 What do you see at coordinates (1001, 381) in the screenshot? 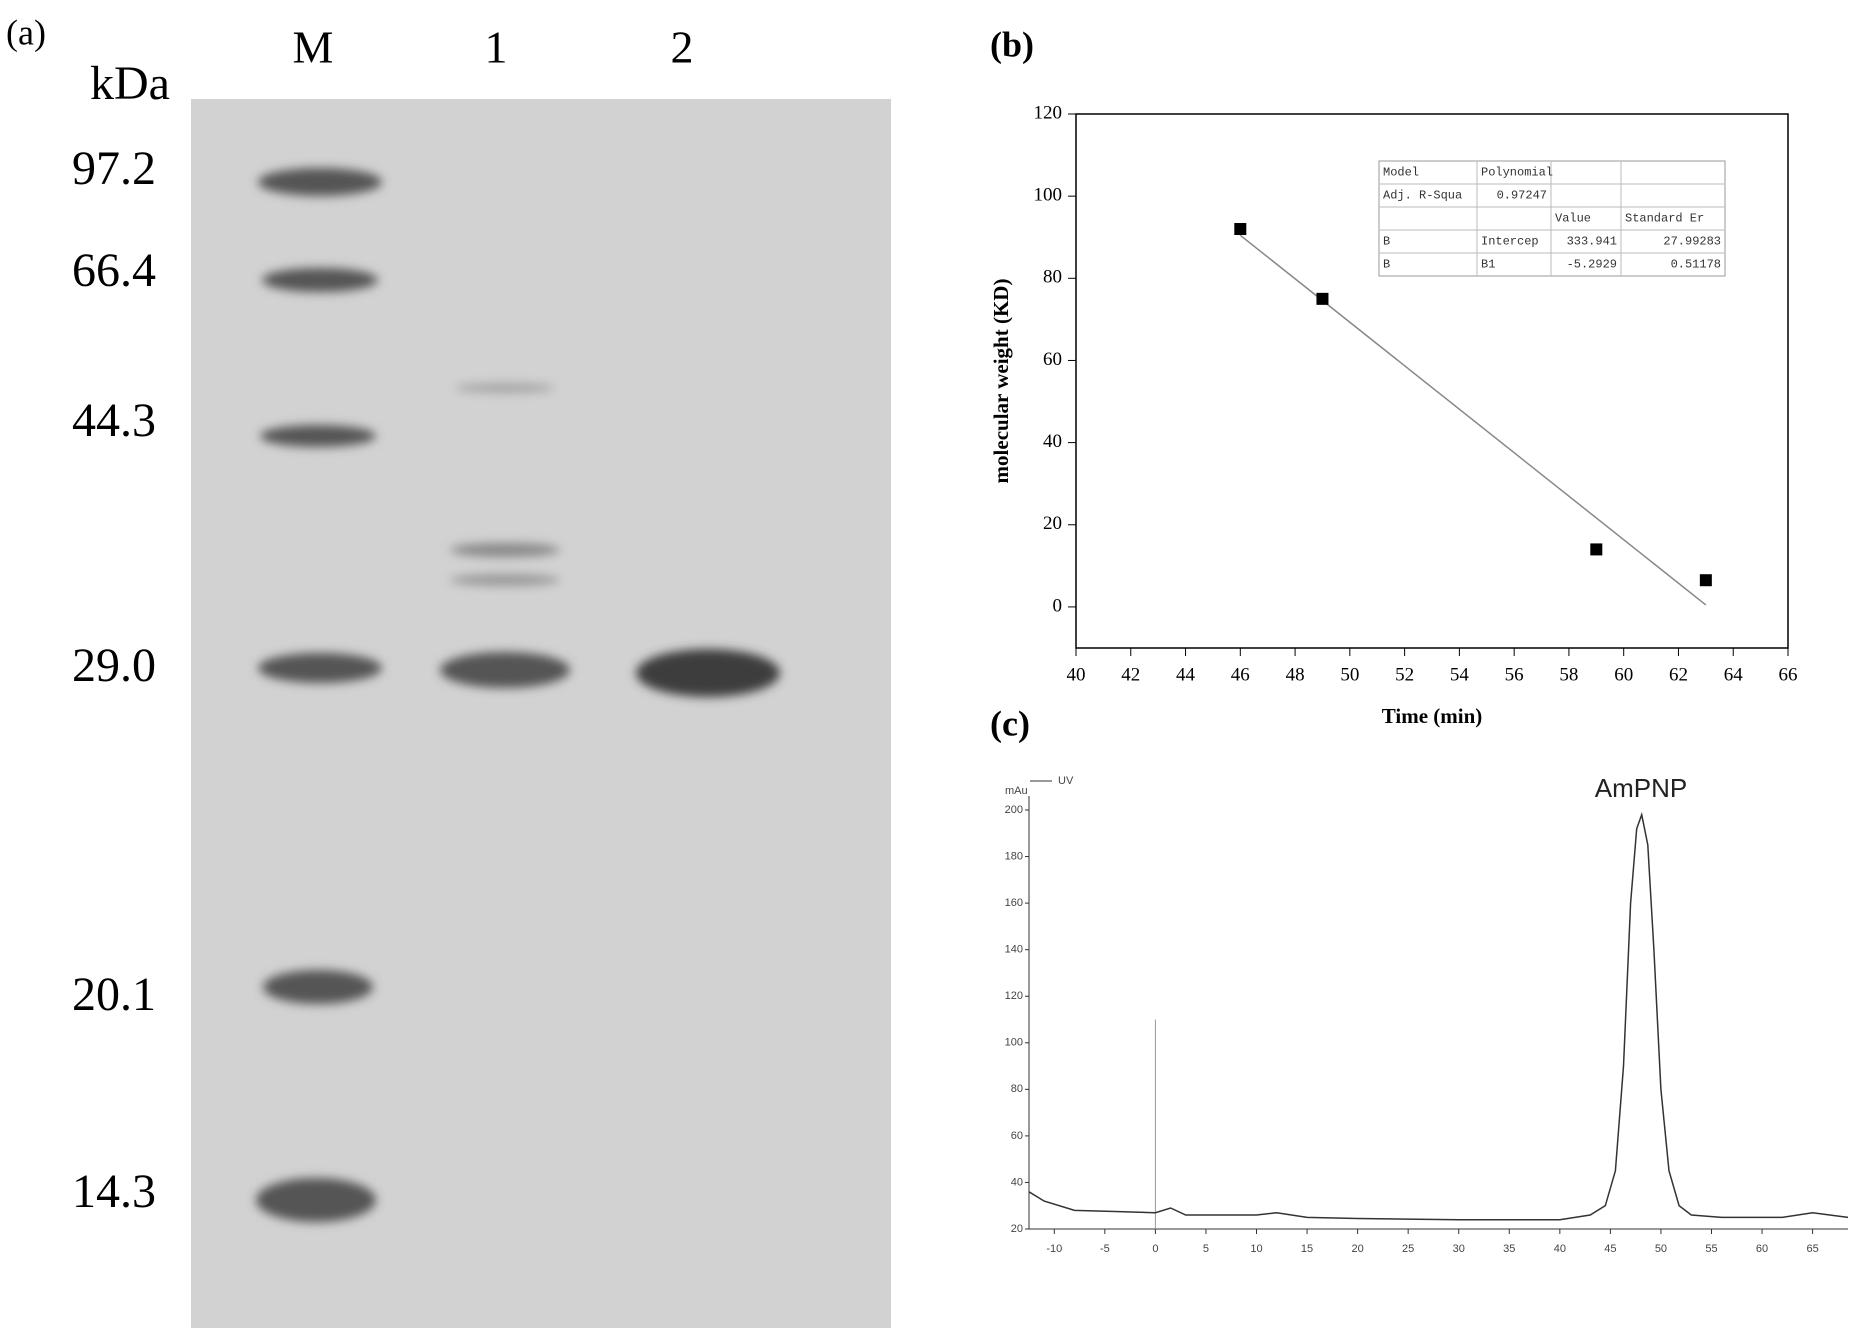
I see `y-axis-title: molecular weight (KD)` at bounding box center [1001, 381].